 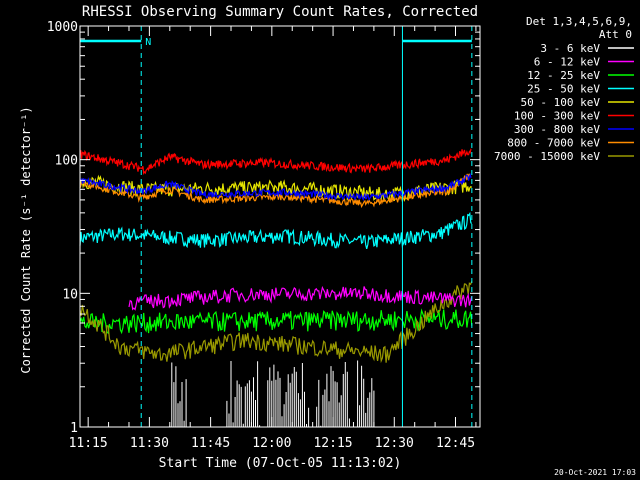 I want to click on series-7000-15000kev-line, so click(x=276, y=322).